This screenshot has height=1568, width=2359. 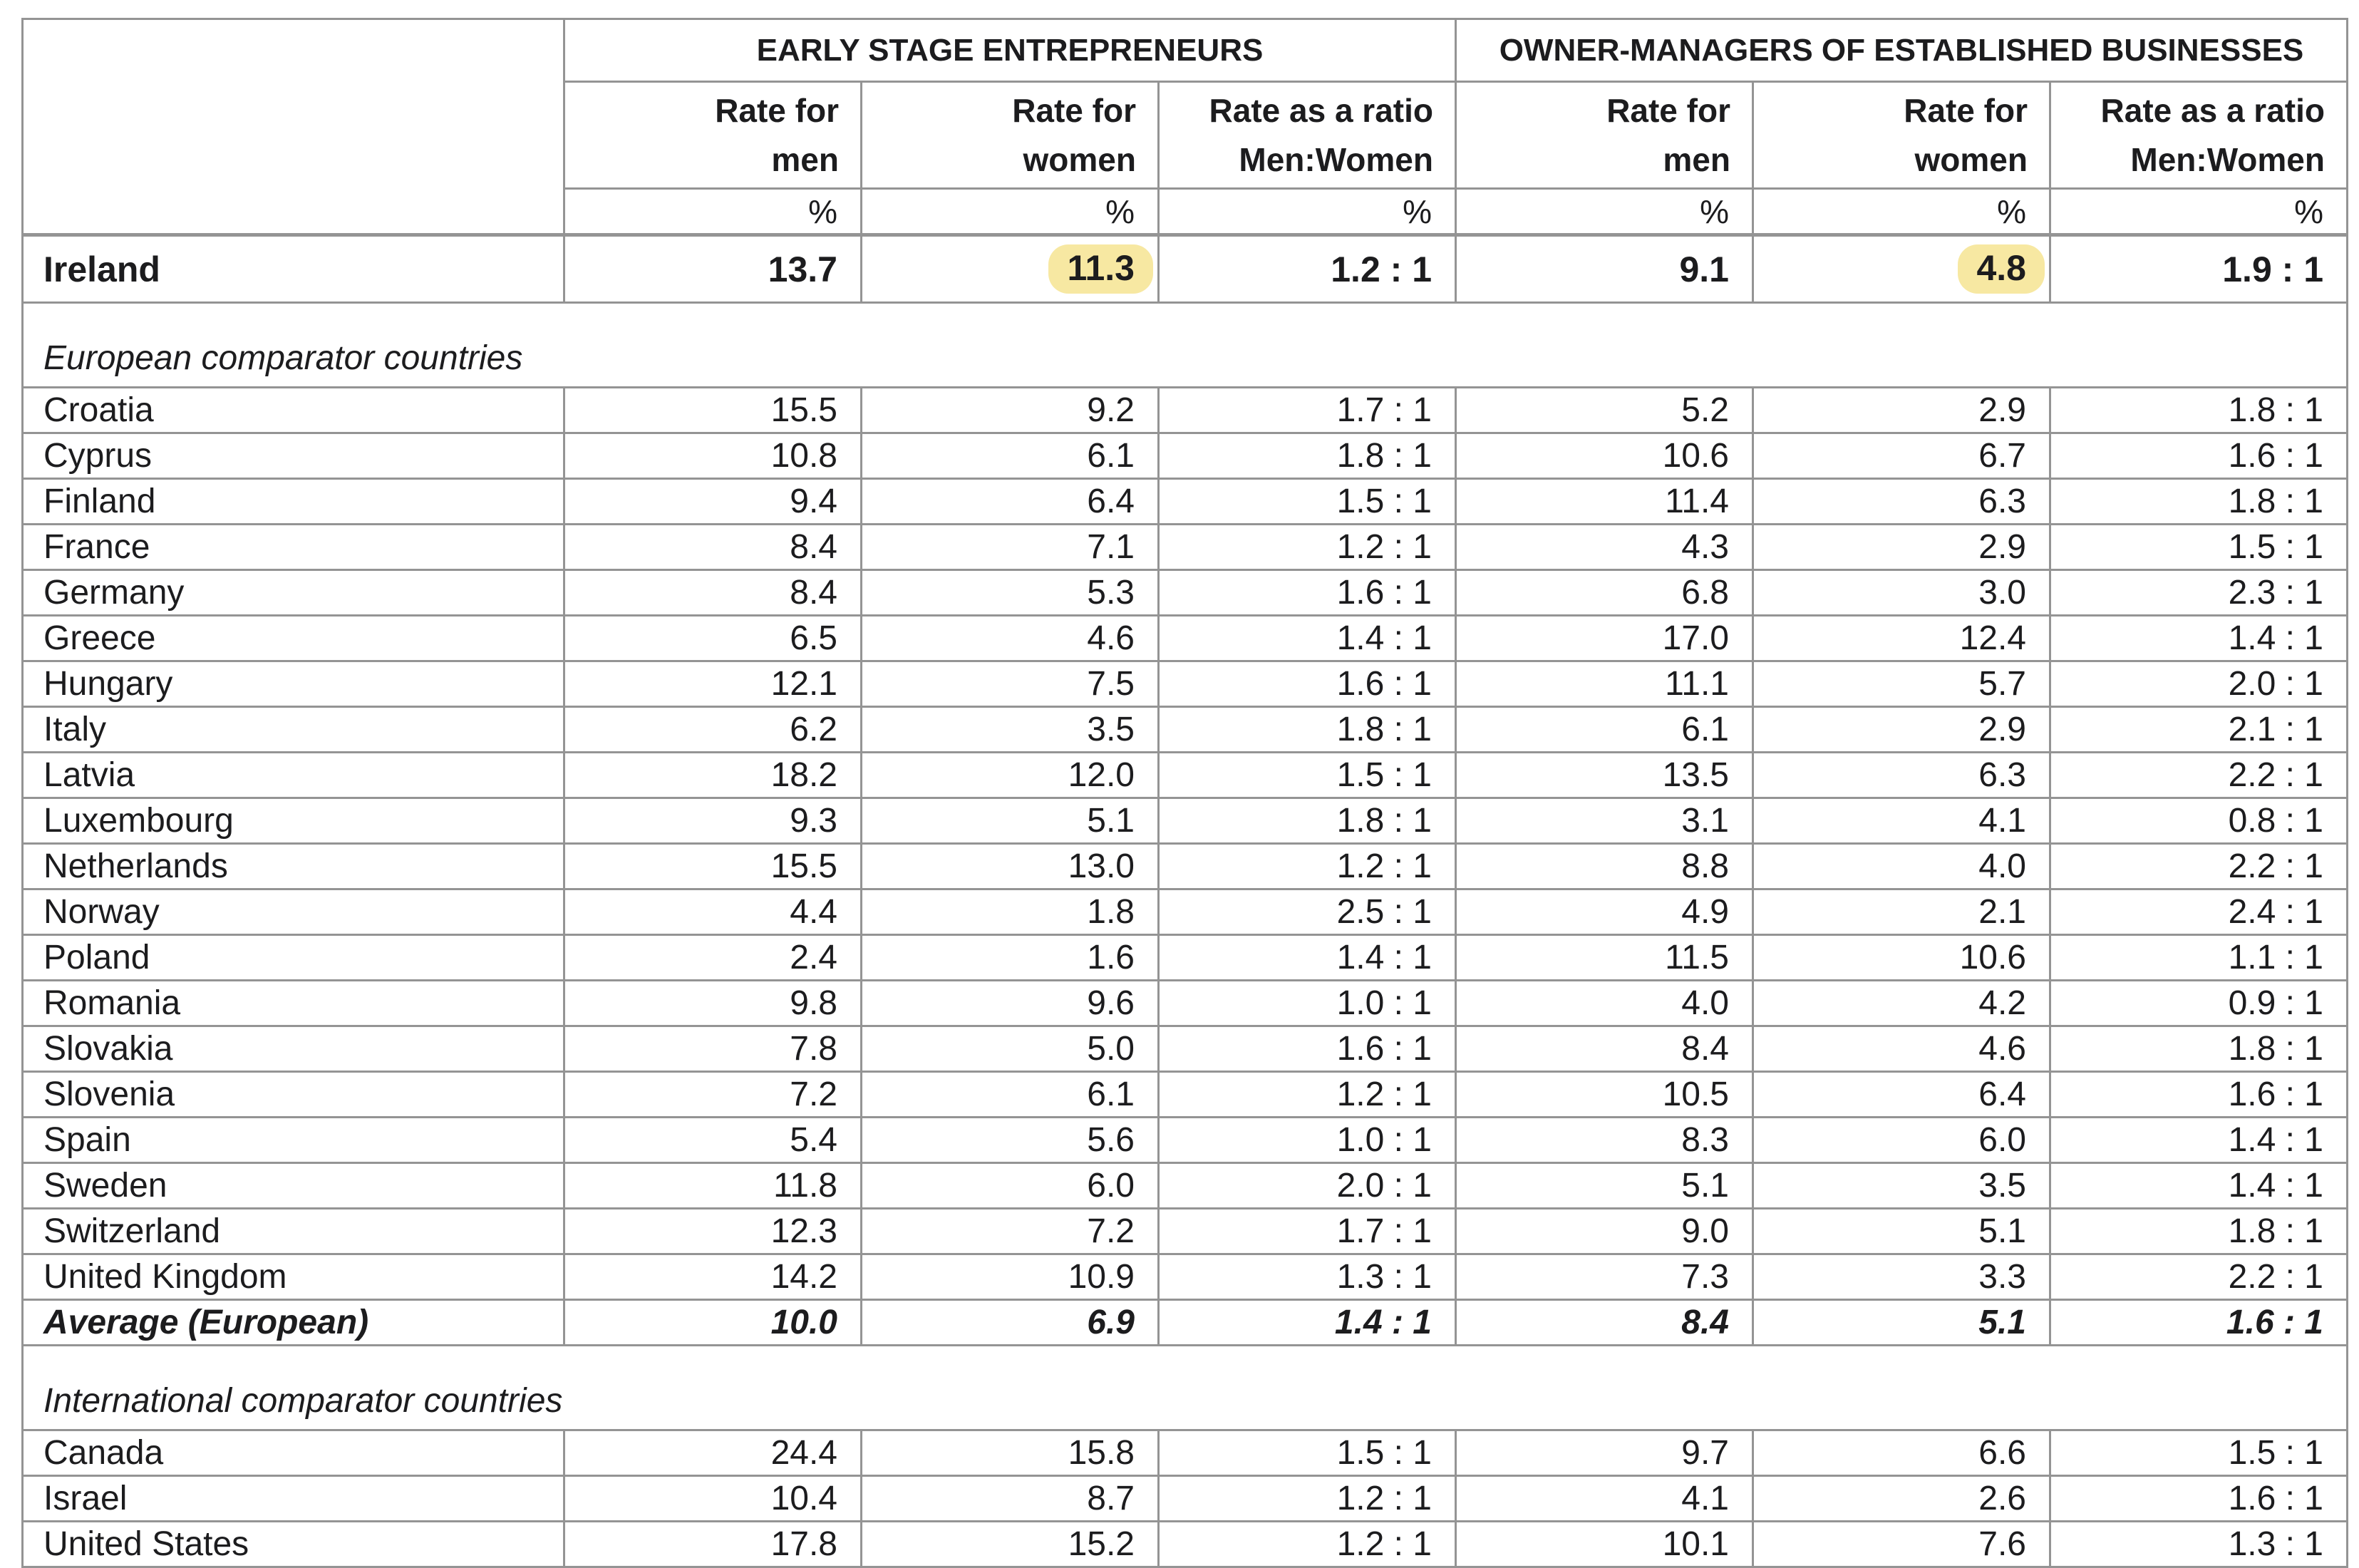 What do you see at coordinates (1010, 958) in the screenshot?
I see `value-cell: 1.6` at bounding box center [1010, 958].